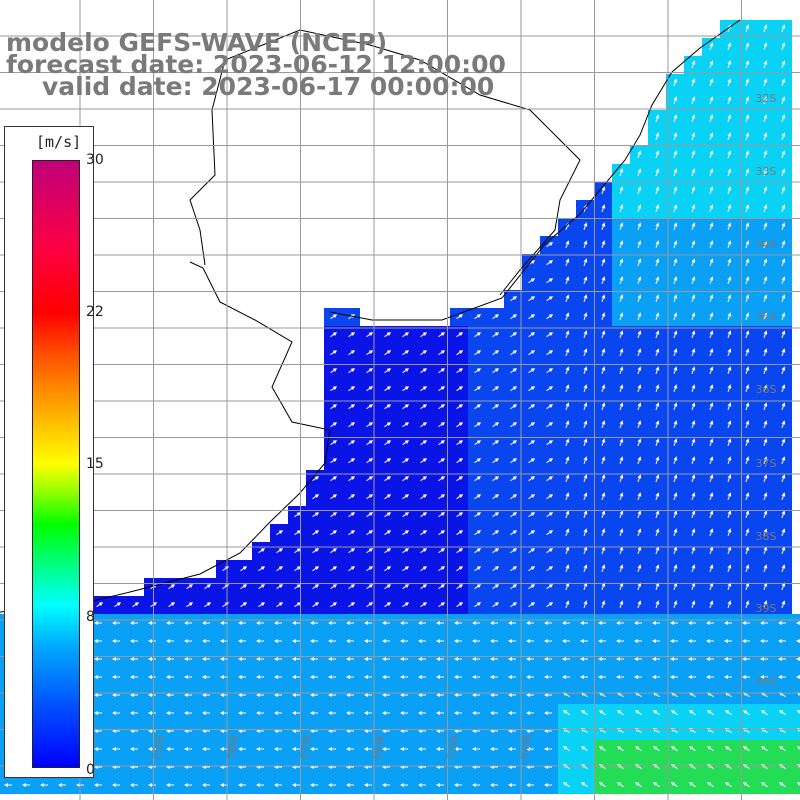 Image resolution: width=800 pixels, height=800 pixels. What do you see at coordinates (766, 389) in the screenshot?
I see `latitude-label: 36S` at bounding box center [766, 389].